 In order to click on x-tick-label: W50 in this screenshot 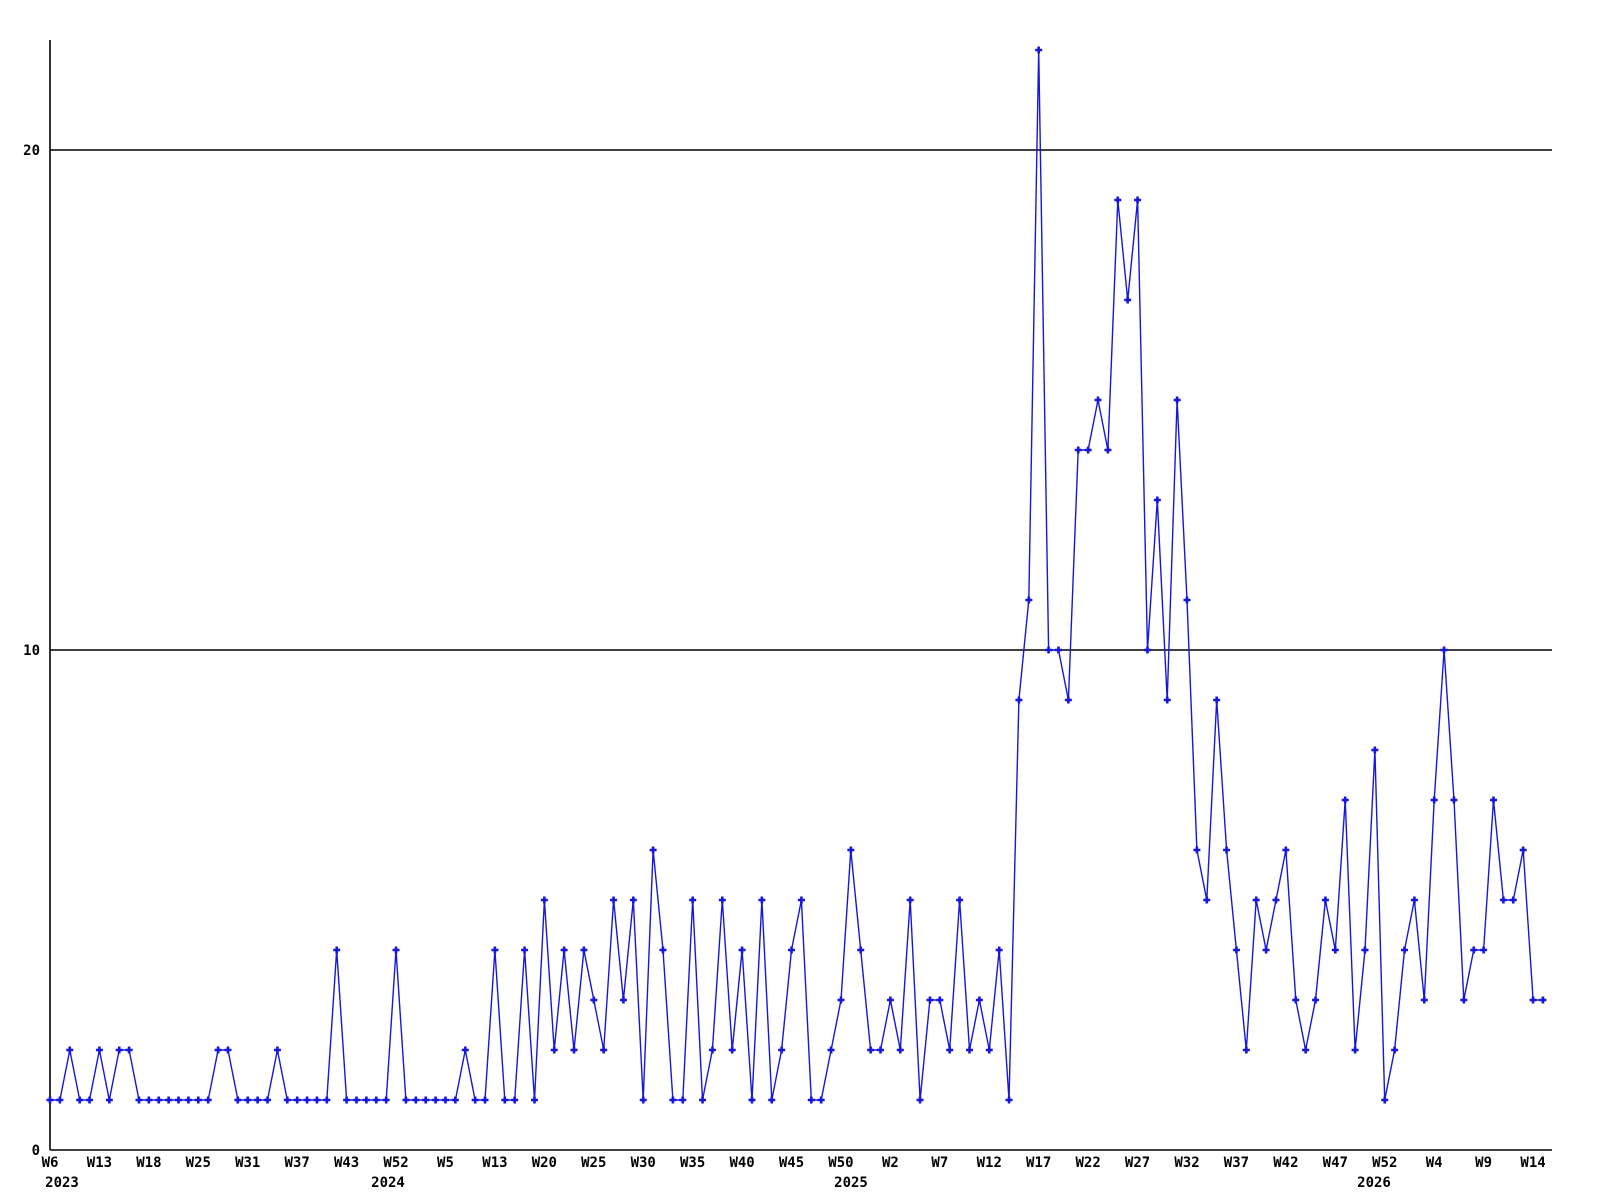, I will do `click(840, 1163)`.